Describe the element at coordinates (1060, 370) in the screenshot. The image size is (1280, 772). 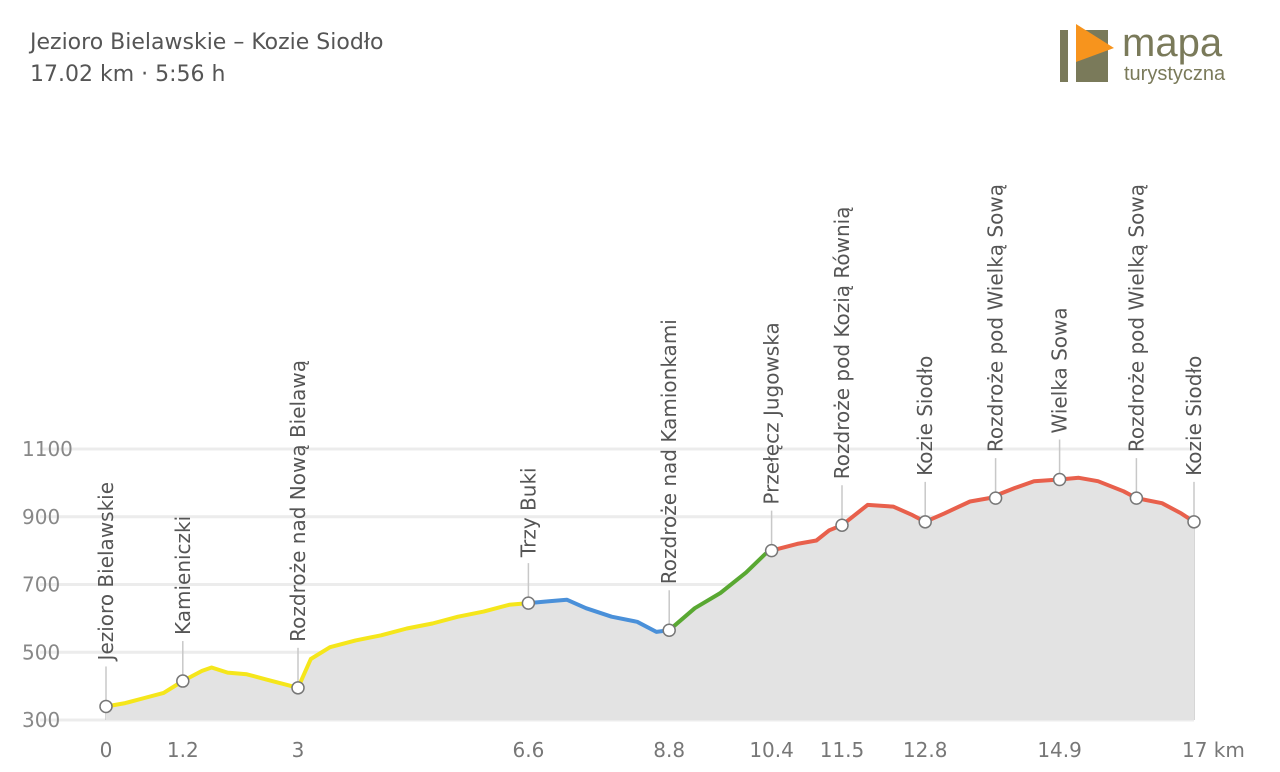
I see `waypoint-label-9: Wielka Sowa` at that location.